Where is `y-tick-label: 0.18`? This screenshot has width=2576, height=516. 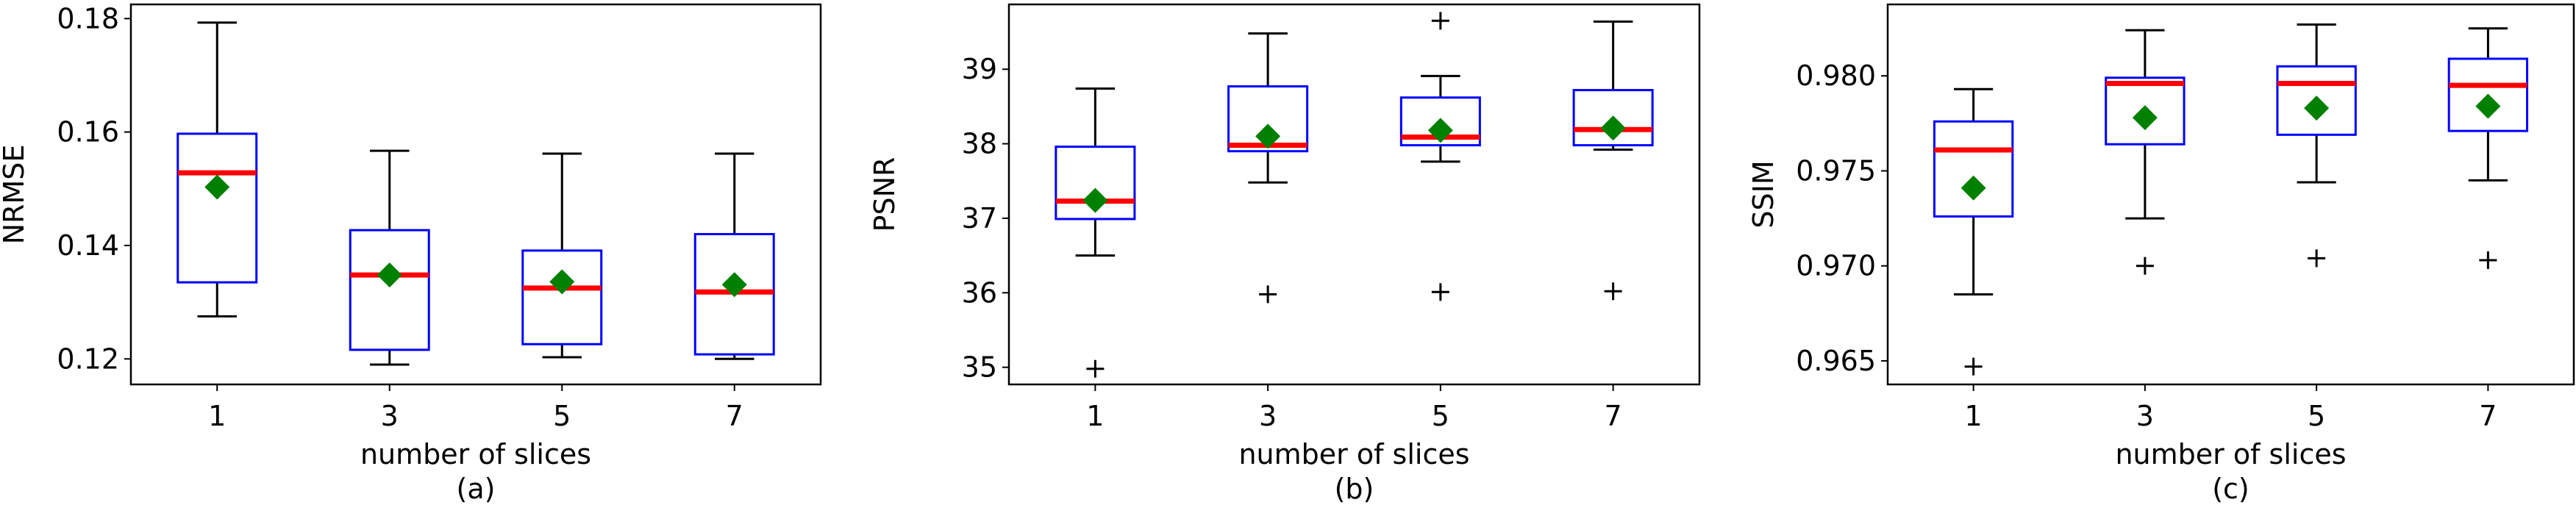
y-tick-label: 0.18 is located at coordinates (88, 19).